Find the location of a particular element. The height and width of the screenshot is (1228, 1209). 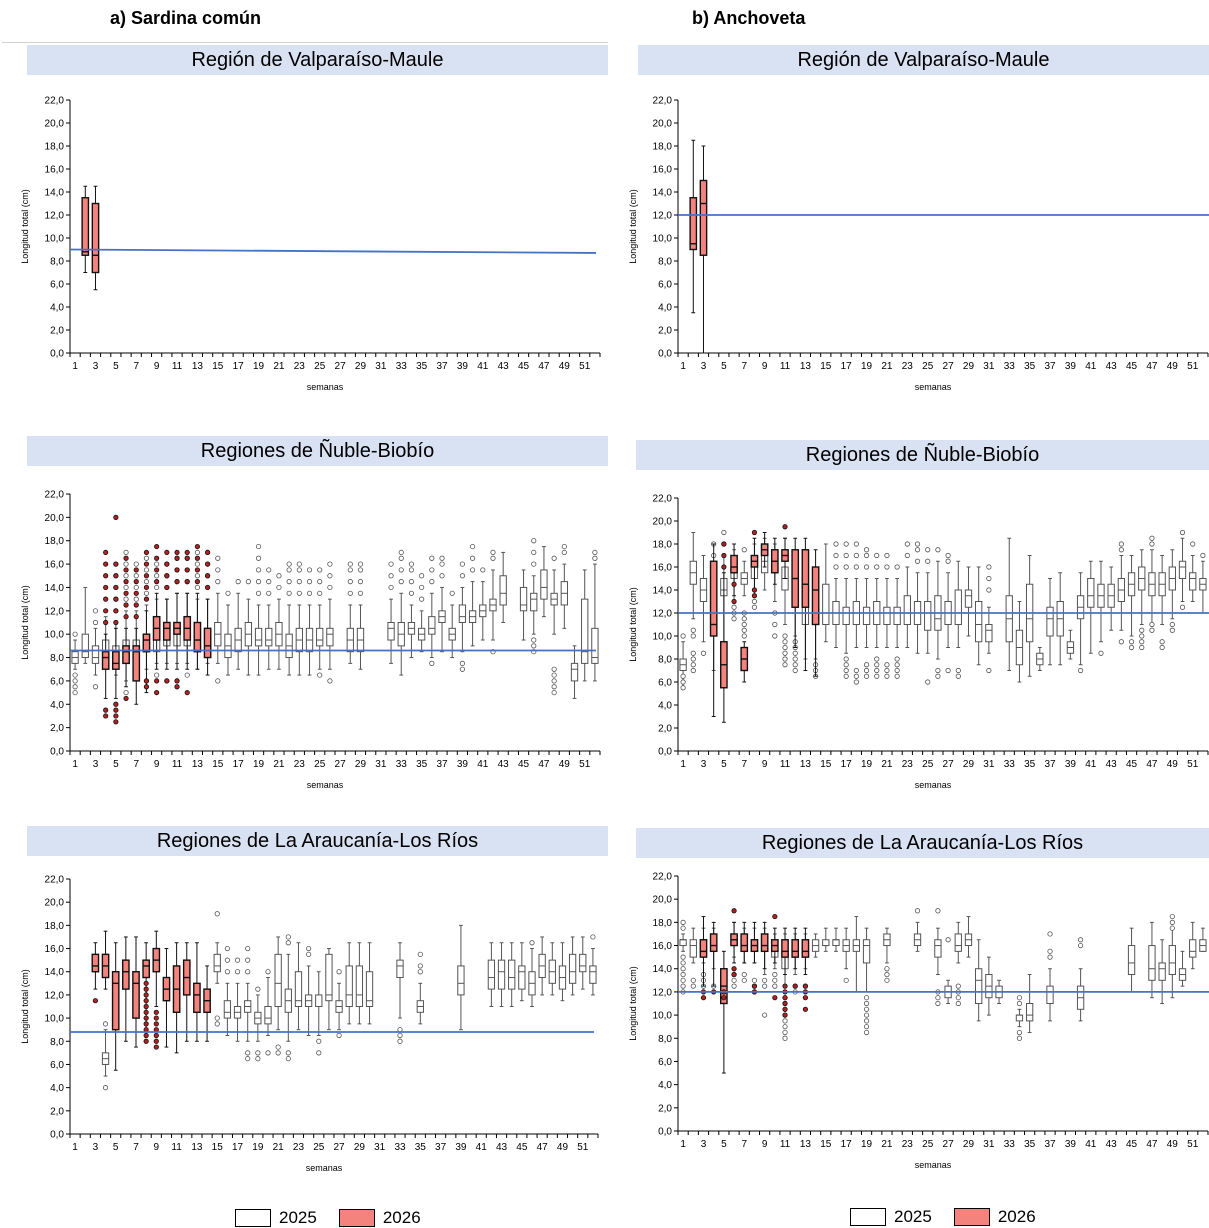

x-tick-label: 45 is located at coordinates (1132, 366).